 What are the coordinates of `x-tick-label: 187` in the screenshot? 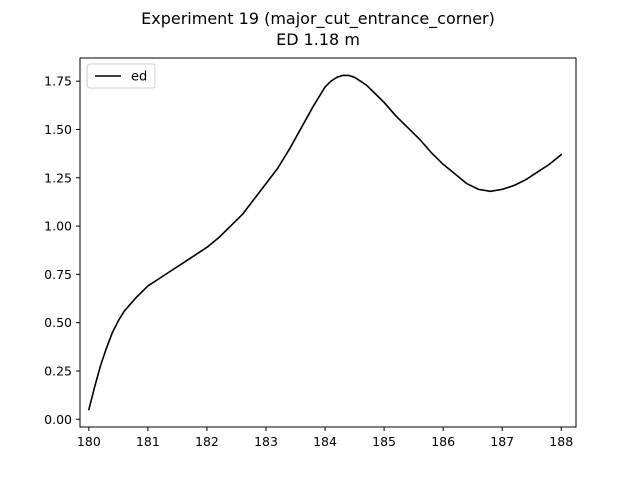 It's located at (502, 441).